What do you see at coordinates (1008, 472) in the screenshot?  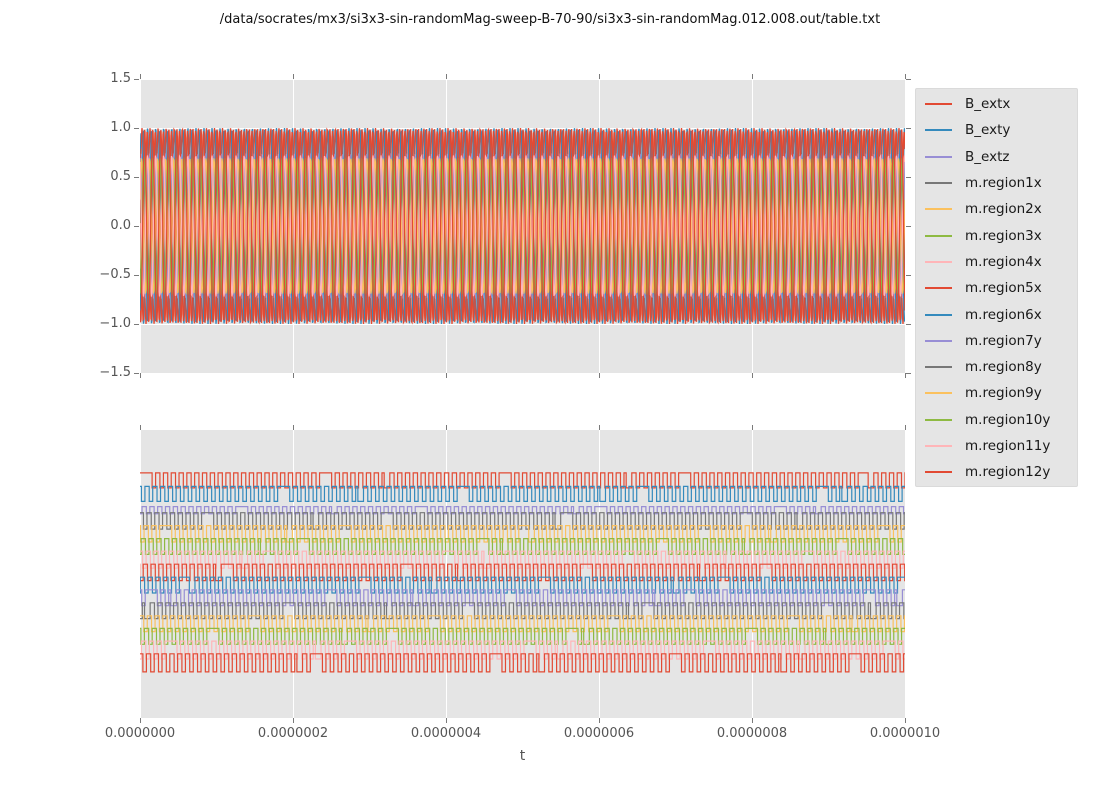 I see `legend-item-label: m.region12y` at bounding box center [1008, 472].